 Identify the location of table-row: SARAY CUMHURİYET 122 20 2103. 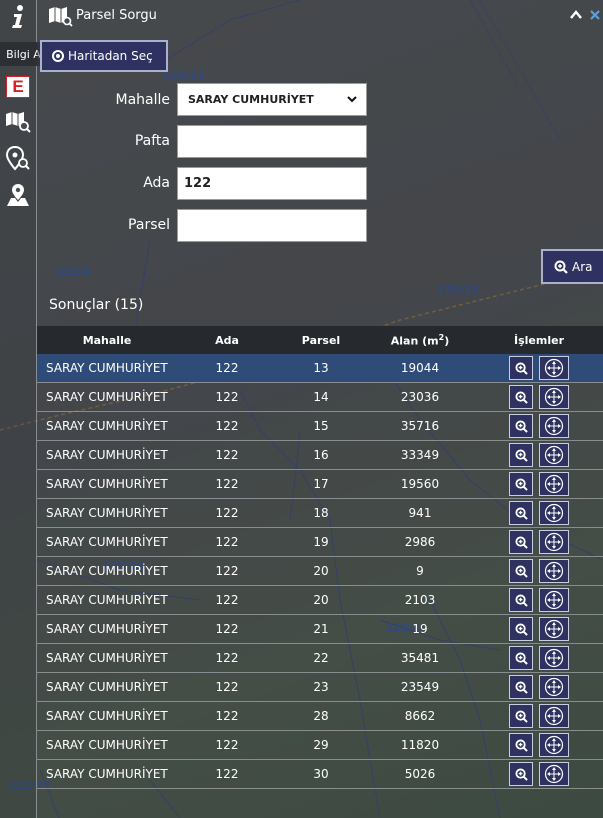
(320, 600).